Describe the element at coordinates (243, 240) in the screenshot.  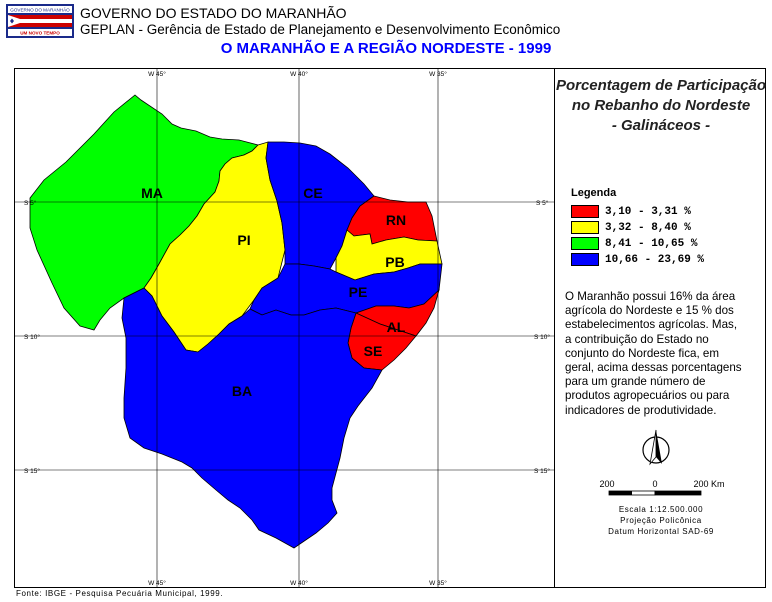
I see `state-label-pi: PI` at that location.